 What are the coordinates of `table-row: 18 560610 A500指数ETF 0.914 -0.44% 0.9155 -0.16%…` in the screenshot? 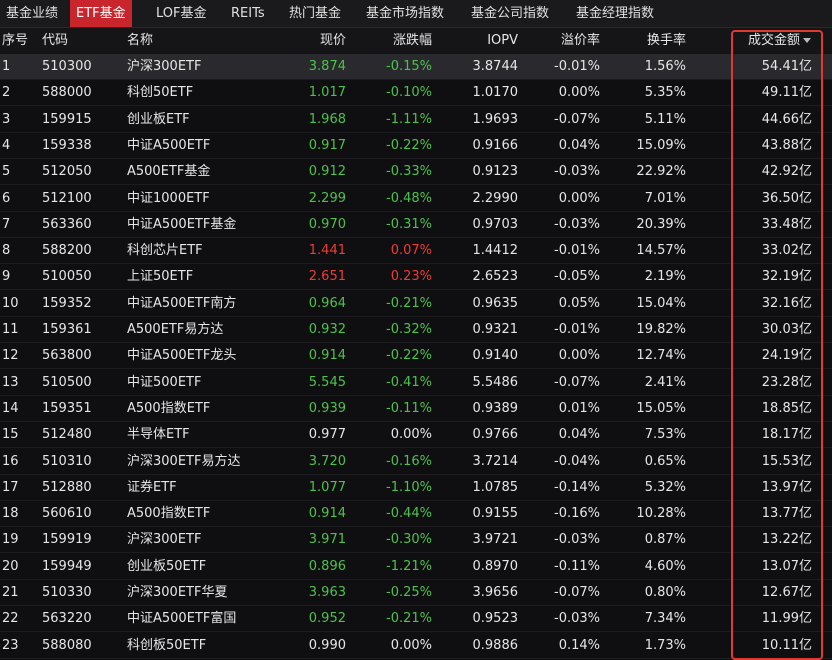 It's located at (416, 514).